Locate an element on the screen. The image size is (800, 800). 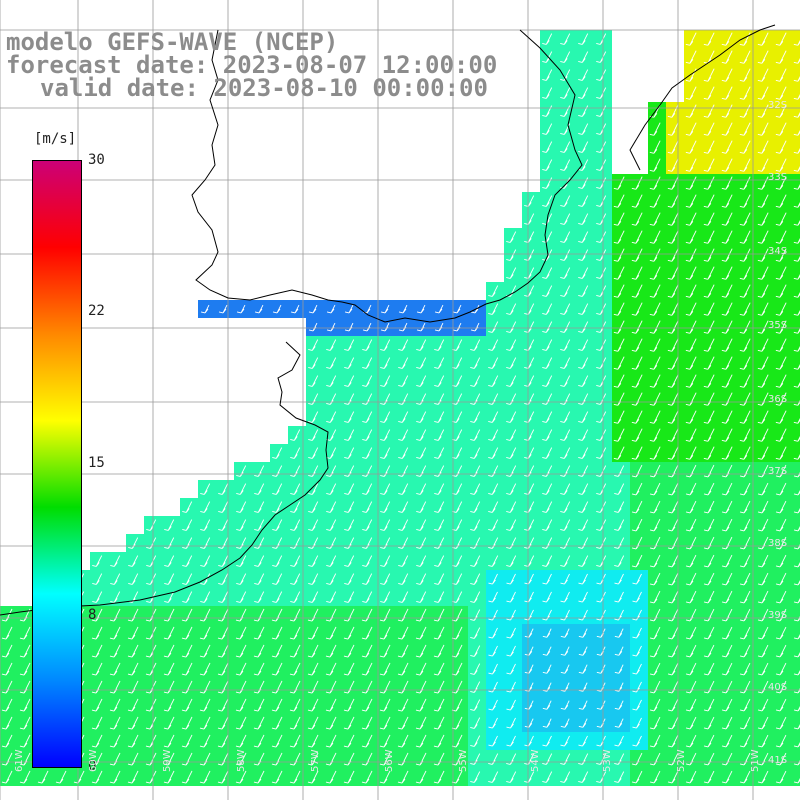
colorbar-tick-22: 22 is located at coordinates (96, 311).